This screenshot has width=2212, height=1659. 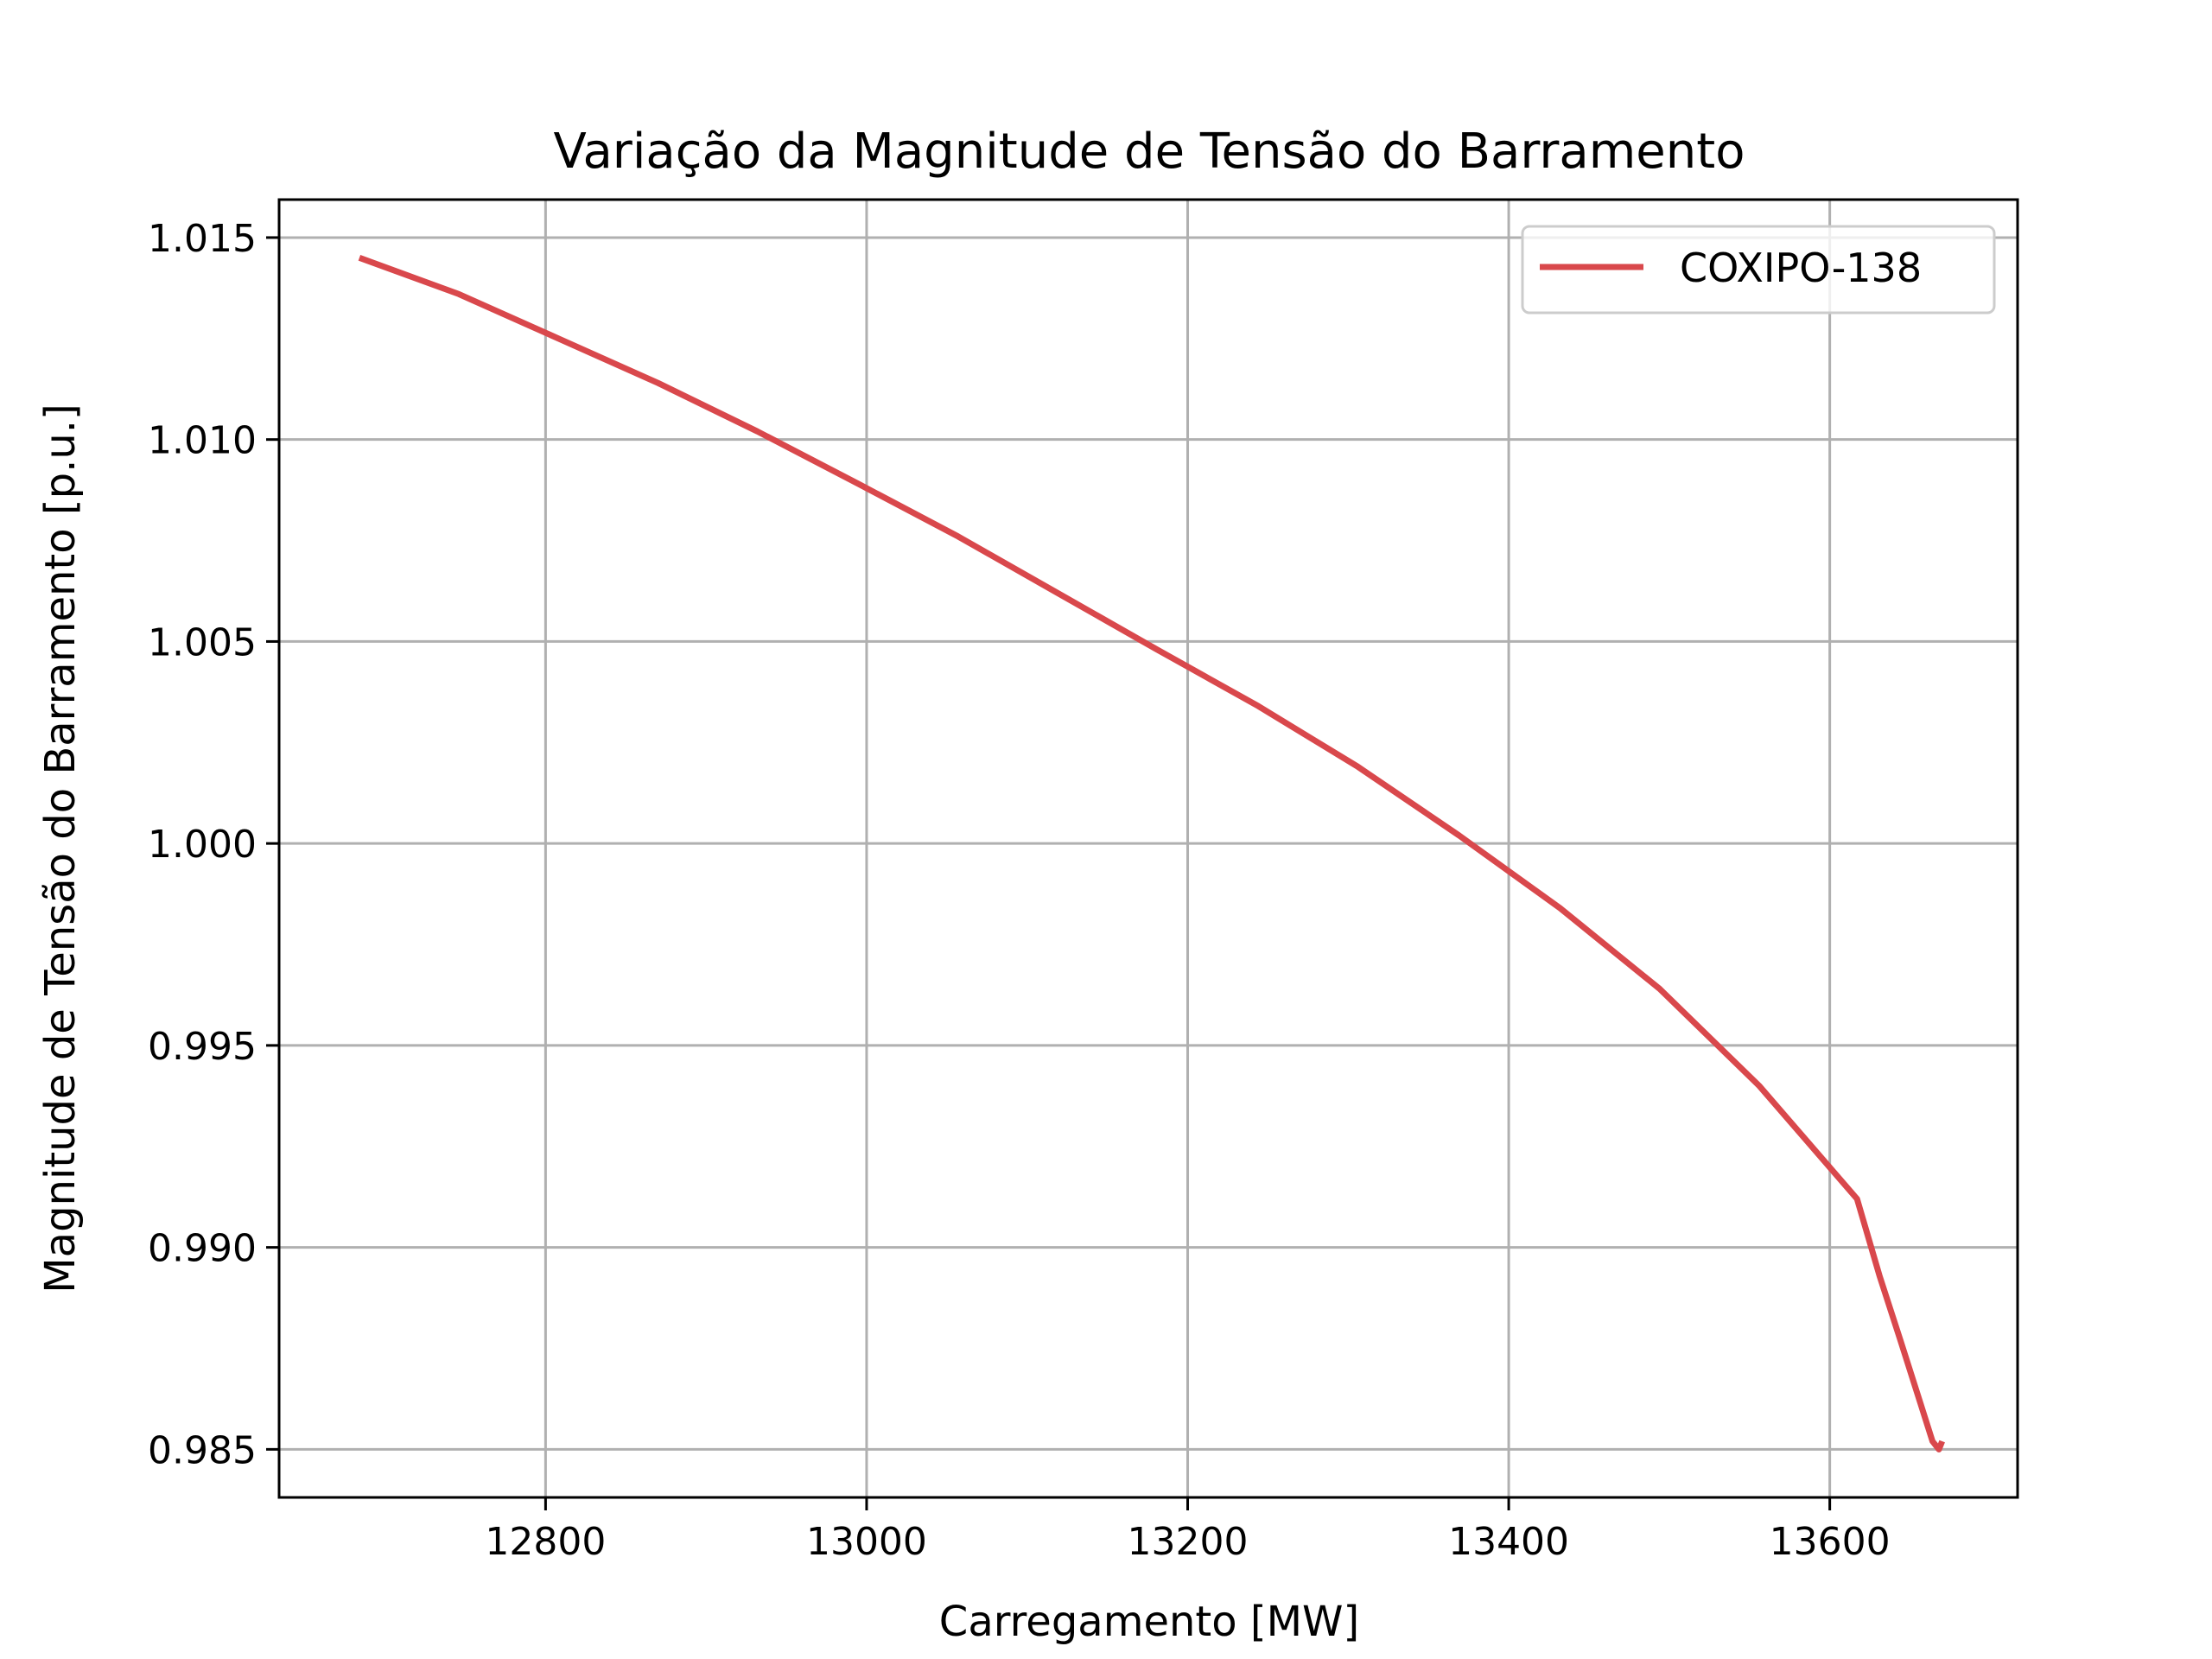 What do you see at coordinates (1830, 1542) in the screenshot?
I see `x-tick-label: 13600` at bounding box center [1830, 1542].